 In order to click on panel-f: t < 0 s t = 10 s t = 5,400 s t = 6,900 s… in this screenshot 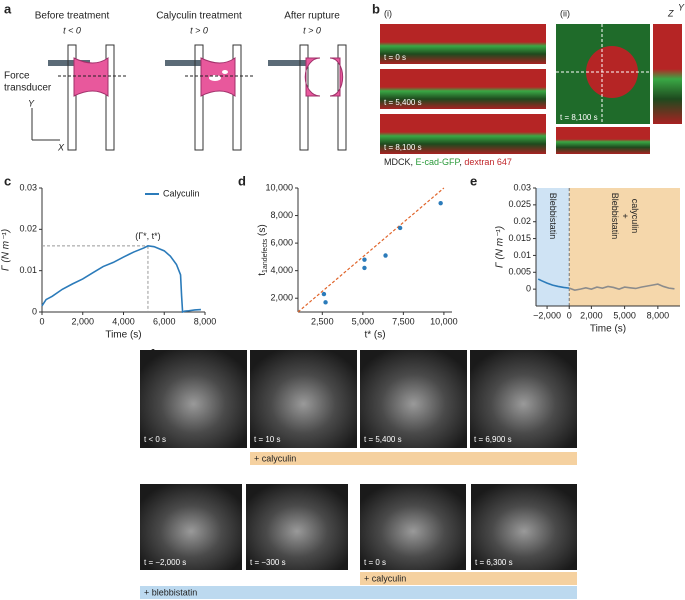, I will do `click(358, 407)`.